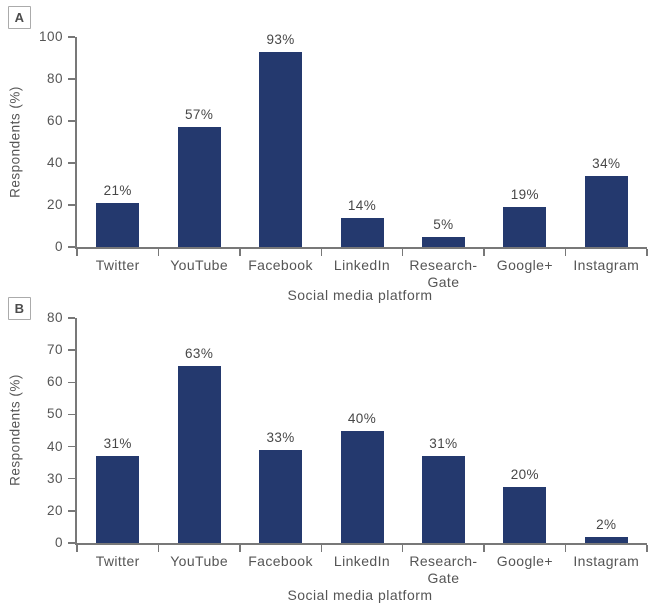  What do you see at coordinates (606, 525) in the screenshot?
I see `bar-value-label: 2%` at bounding box center [606, 525].